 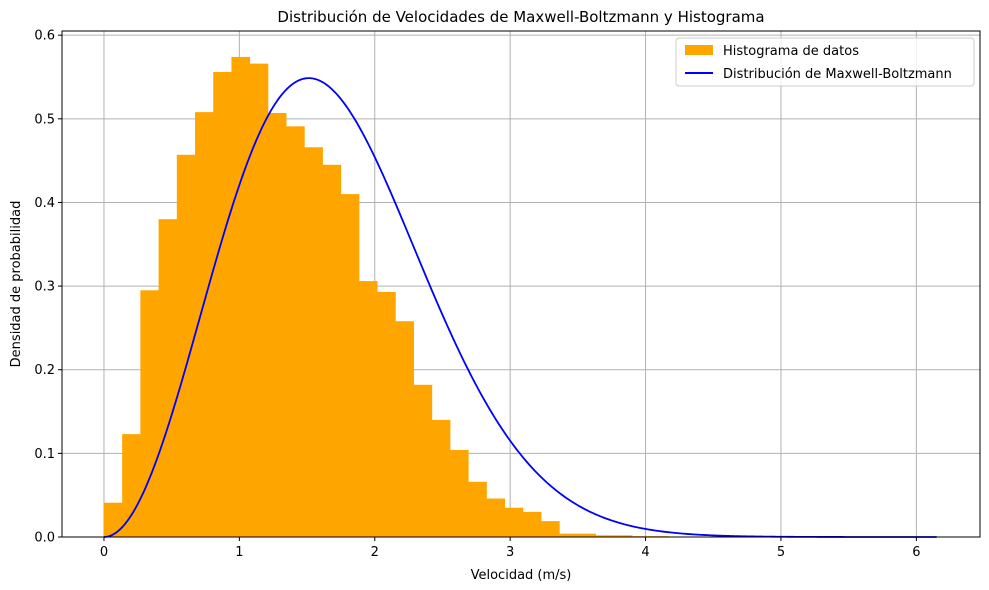 What do you see at coordinates (521, 575) in the screenshot?
I see `x-axis-title: Velocidad (m/s)` at bounding box center [521, 575].